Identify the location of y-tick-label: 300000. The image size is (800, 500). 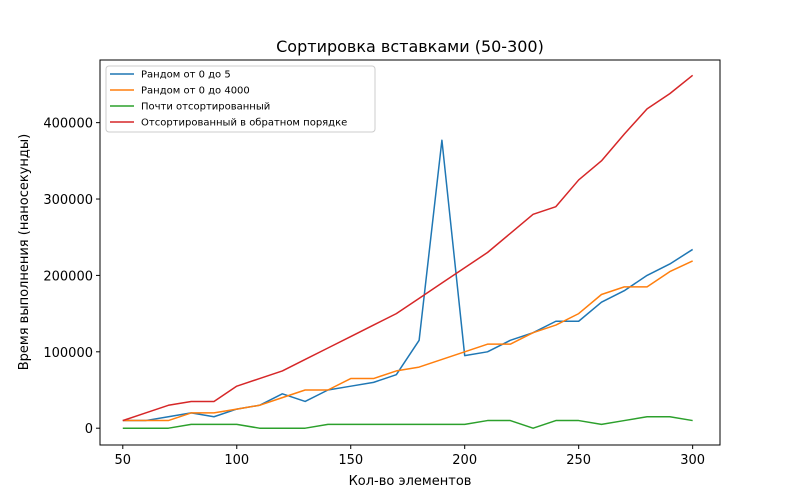
(68, 200).